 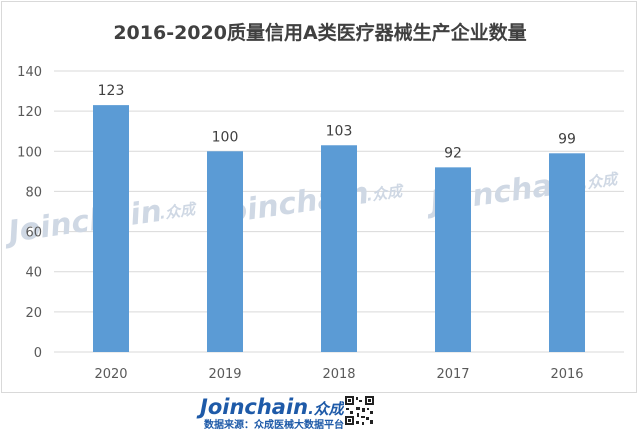 I want to click on footer-logo-cn: .众成, so click(x=326, y=409).